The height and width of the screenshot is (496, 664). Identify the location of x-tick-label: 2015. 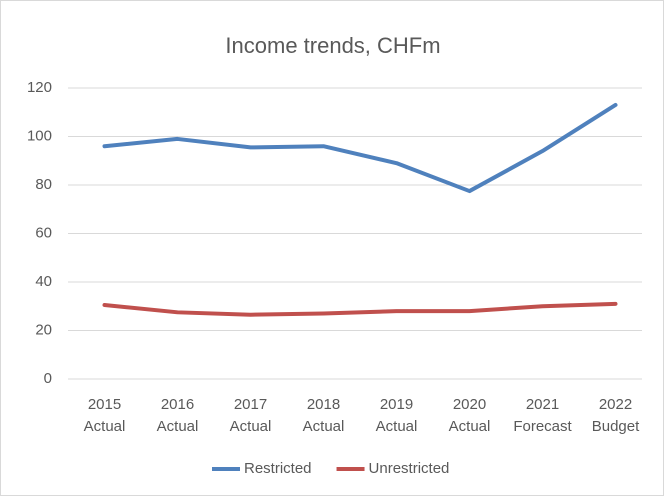
(104, 404).